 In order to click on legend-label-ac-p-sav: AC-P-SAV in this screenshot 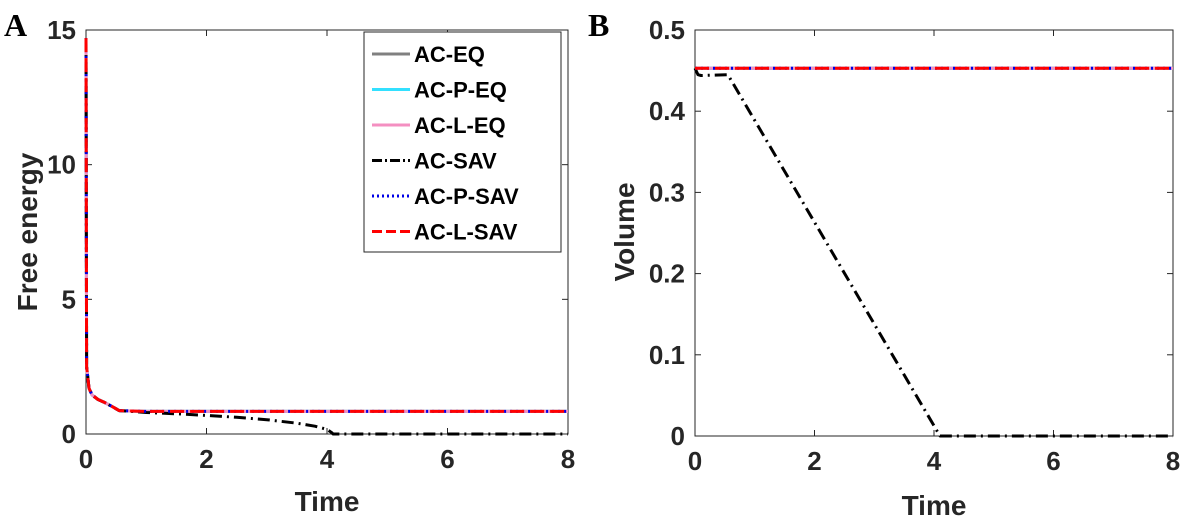, I will do `click(466, 196)`.